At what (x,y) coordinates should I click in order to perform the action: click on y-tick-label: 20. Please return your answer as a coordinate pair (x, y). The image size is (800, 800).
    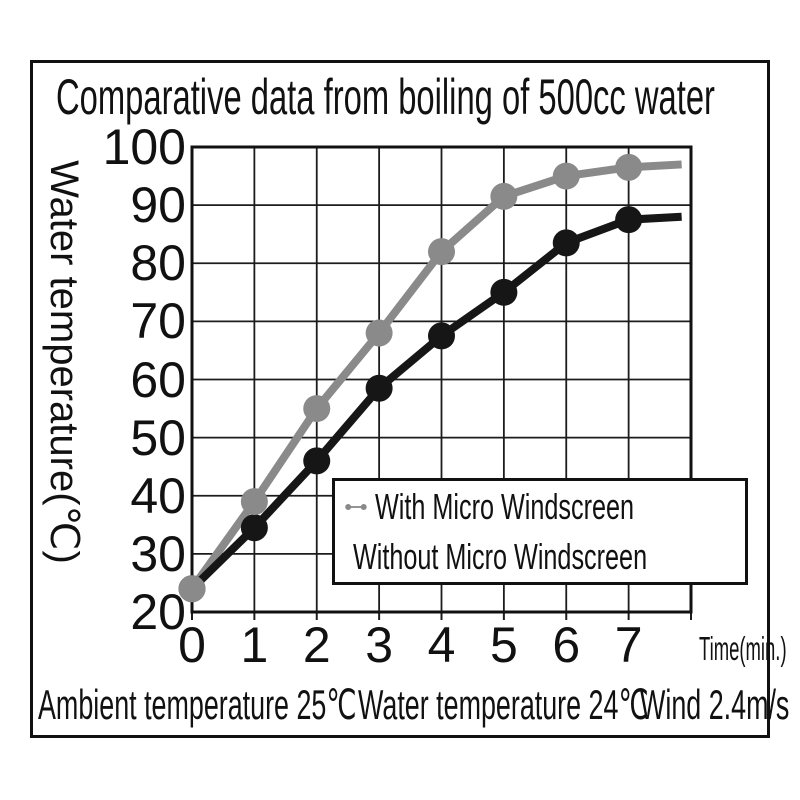
    Looking at the image, I should click on (158, 612).